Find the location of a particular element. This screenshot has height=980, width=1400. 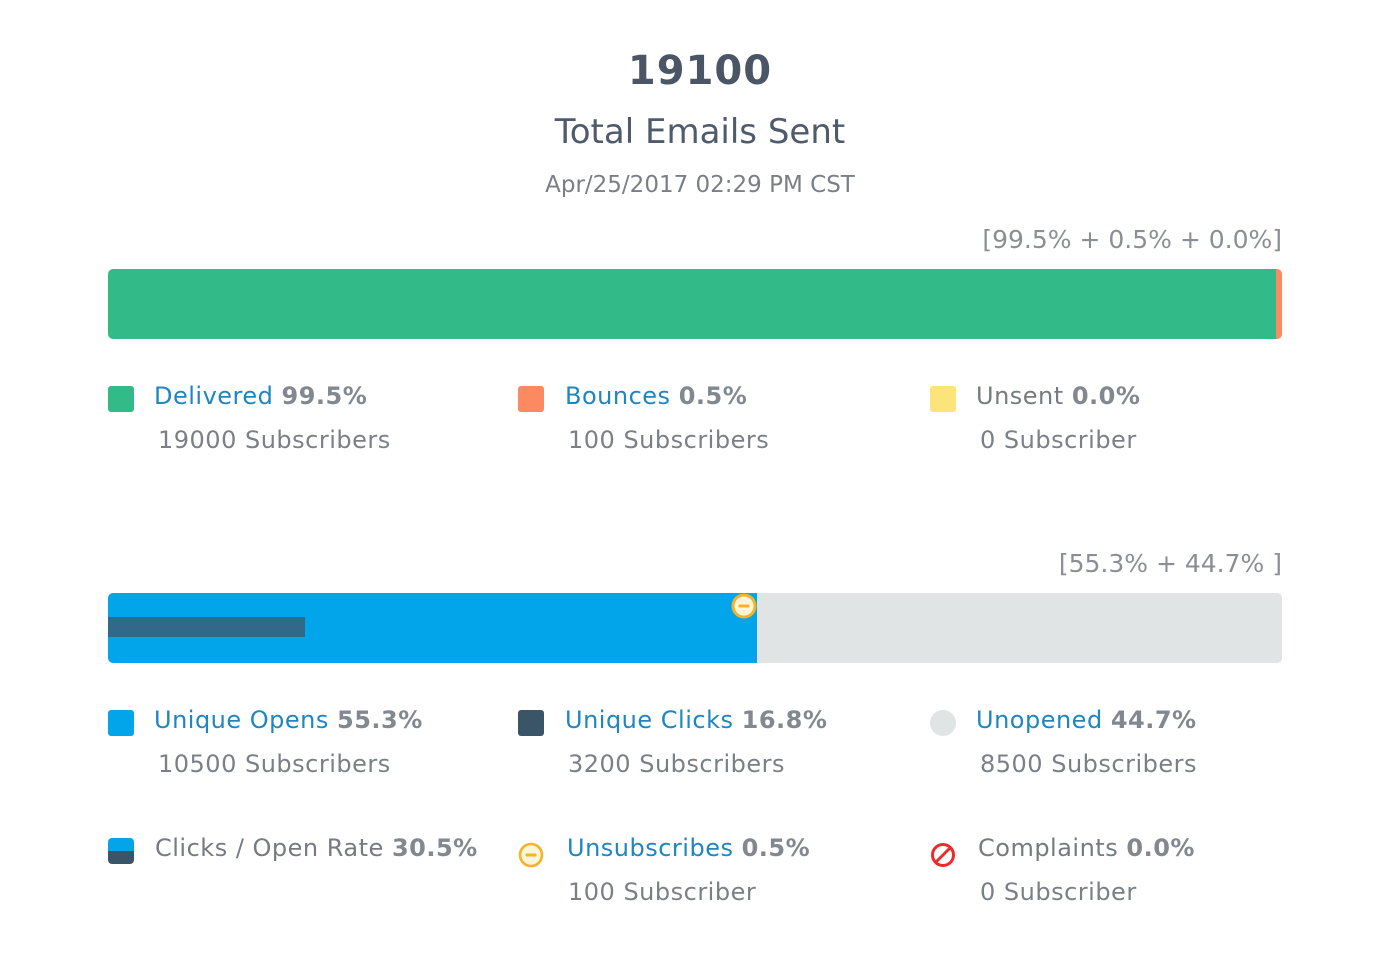

unsent-label: Unsent is located at coordinates (1020, 396).